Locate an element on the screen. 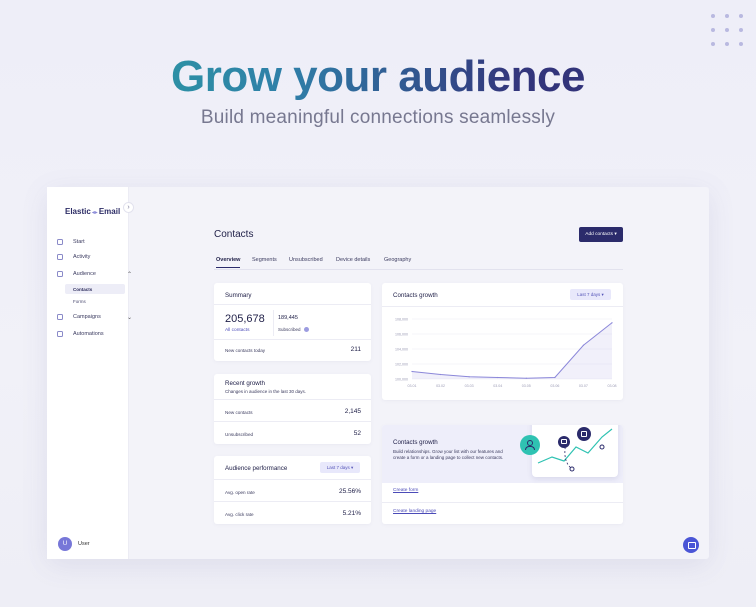 Image resolution: width=756 pixels, height=607 pixels. chat-support-button is located at coordinates (691, 545).